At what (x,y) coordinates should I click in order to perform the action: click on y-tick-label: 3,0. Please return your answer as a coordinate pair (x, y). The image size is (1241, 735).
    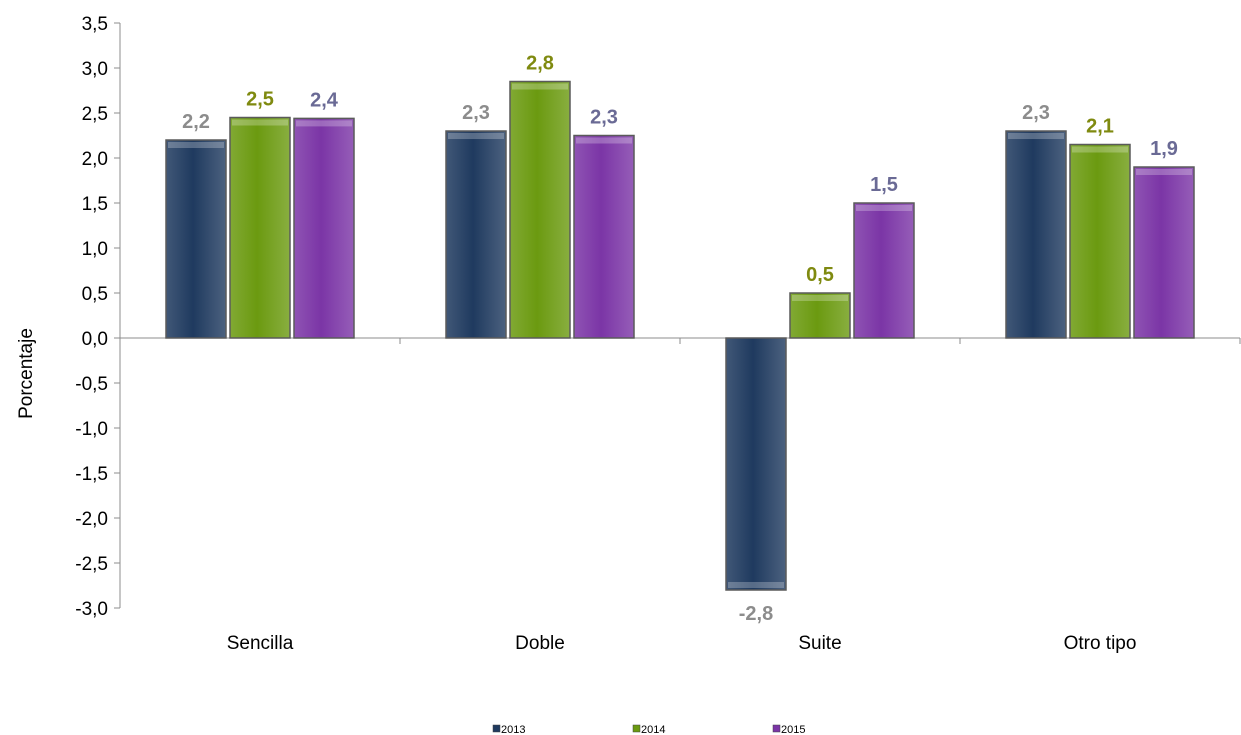
    Looking at the image, I should click on (95, 69).